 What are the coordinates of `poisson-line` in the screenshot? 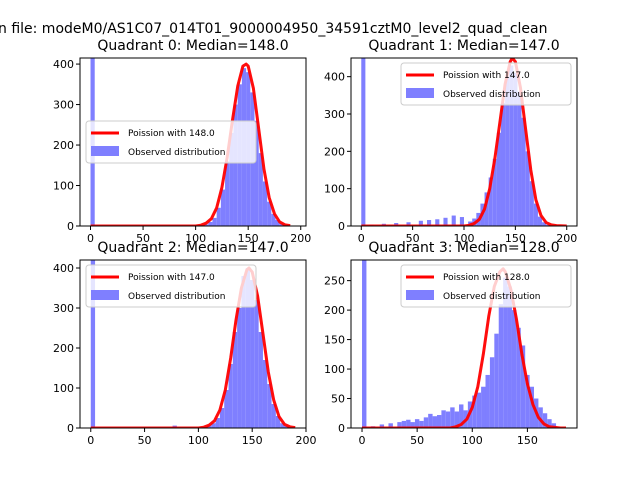 It's located at (193, 347).